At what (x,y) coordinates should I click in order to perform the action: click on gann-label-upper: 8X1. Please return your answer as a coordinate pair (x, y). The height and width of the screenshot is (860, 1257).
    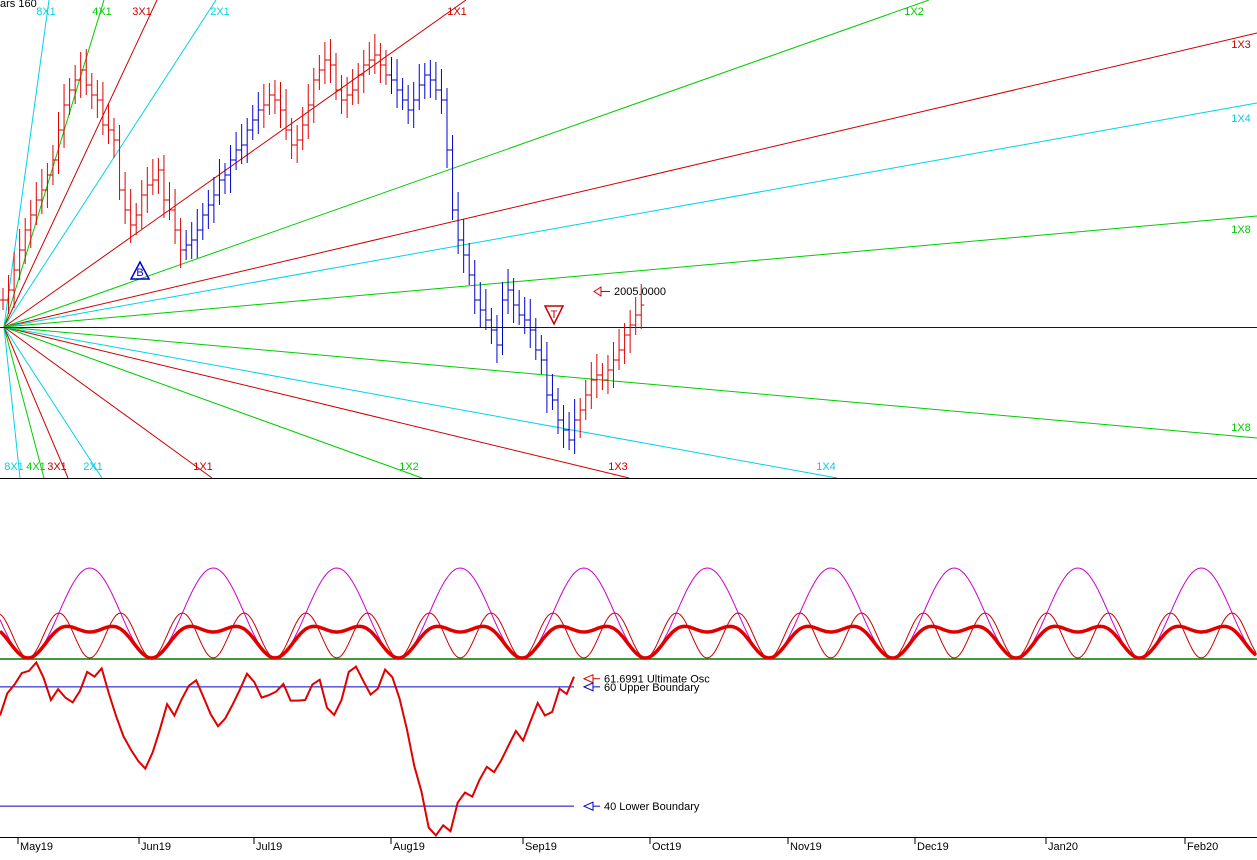
    Looking at the image, I should click on (46, 12).